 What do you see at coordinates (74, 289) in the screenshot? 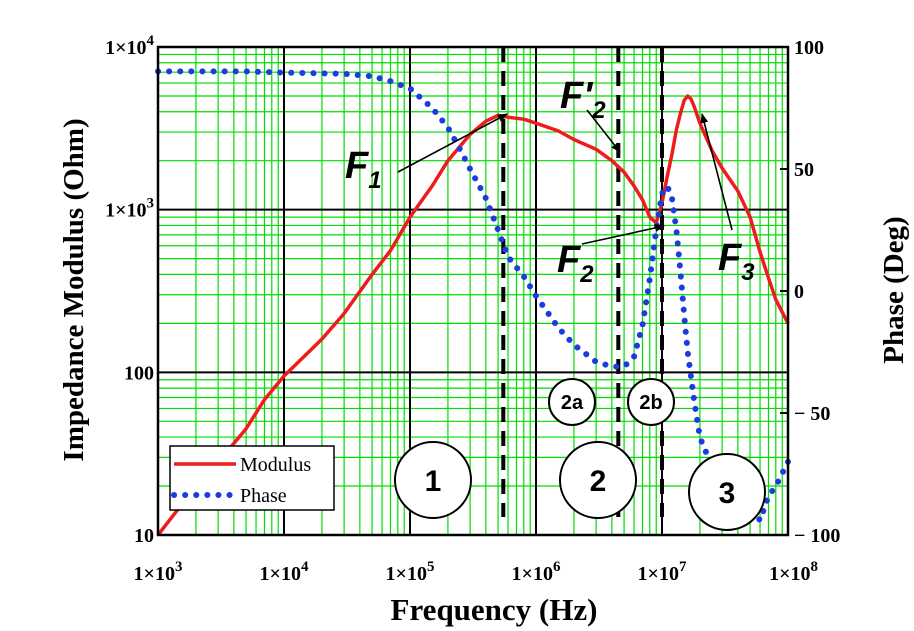
I see `y-axis-title: Impedance Modulus (Ohm)` at bounding box center [74, 289].